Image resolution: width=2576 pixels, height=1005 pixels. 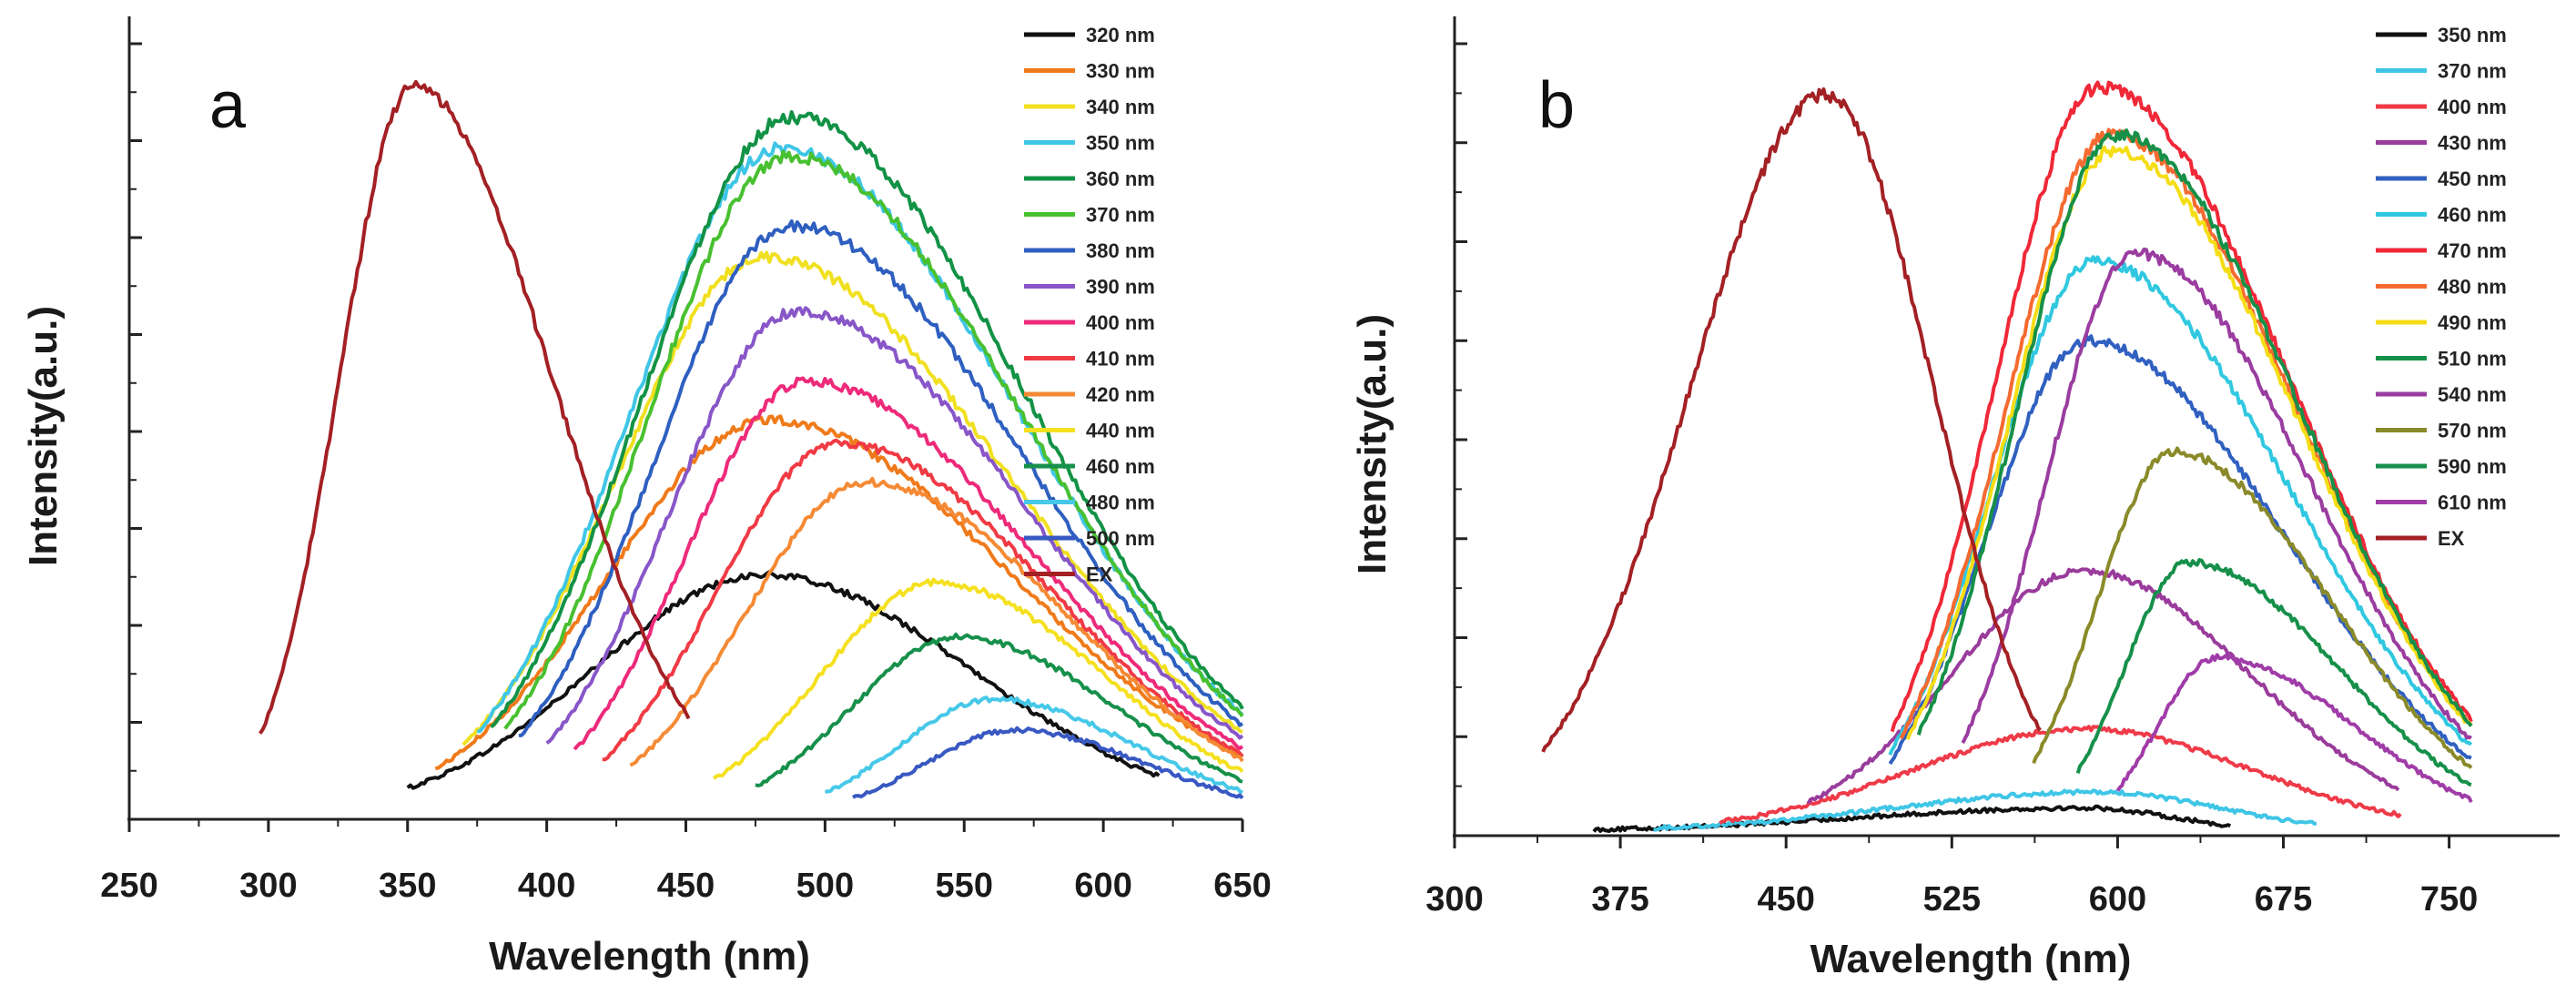 I want to click on x-tick-label: 550, so click(x=964, y=886).